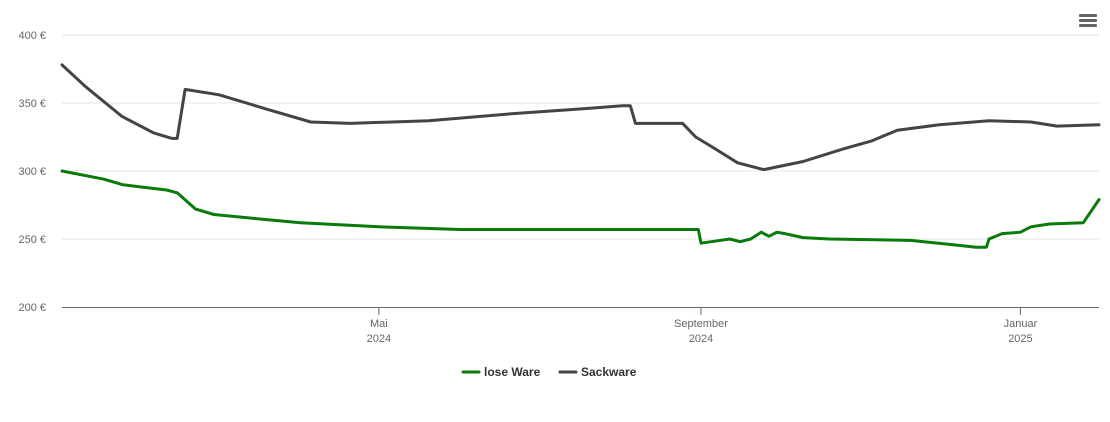 The height and width of the screenshot is (422, 1110). I want to click on legend-item-sackware: Sackware, so click(597, 372).